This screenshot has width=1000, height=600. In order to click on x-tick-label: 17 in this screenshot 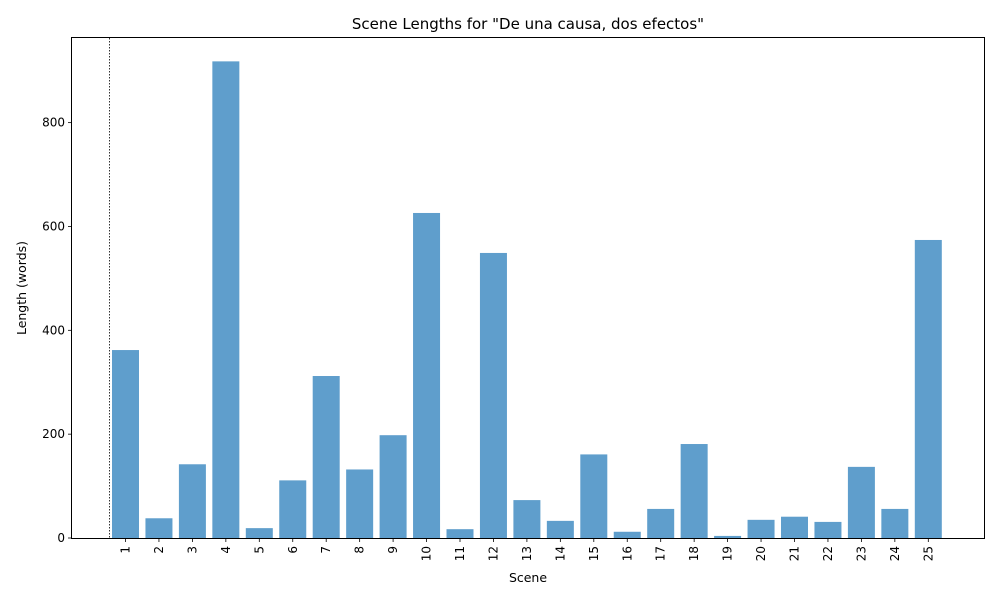, I will do `click(661, 553)`.